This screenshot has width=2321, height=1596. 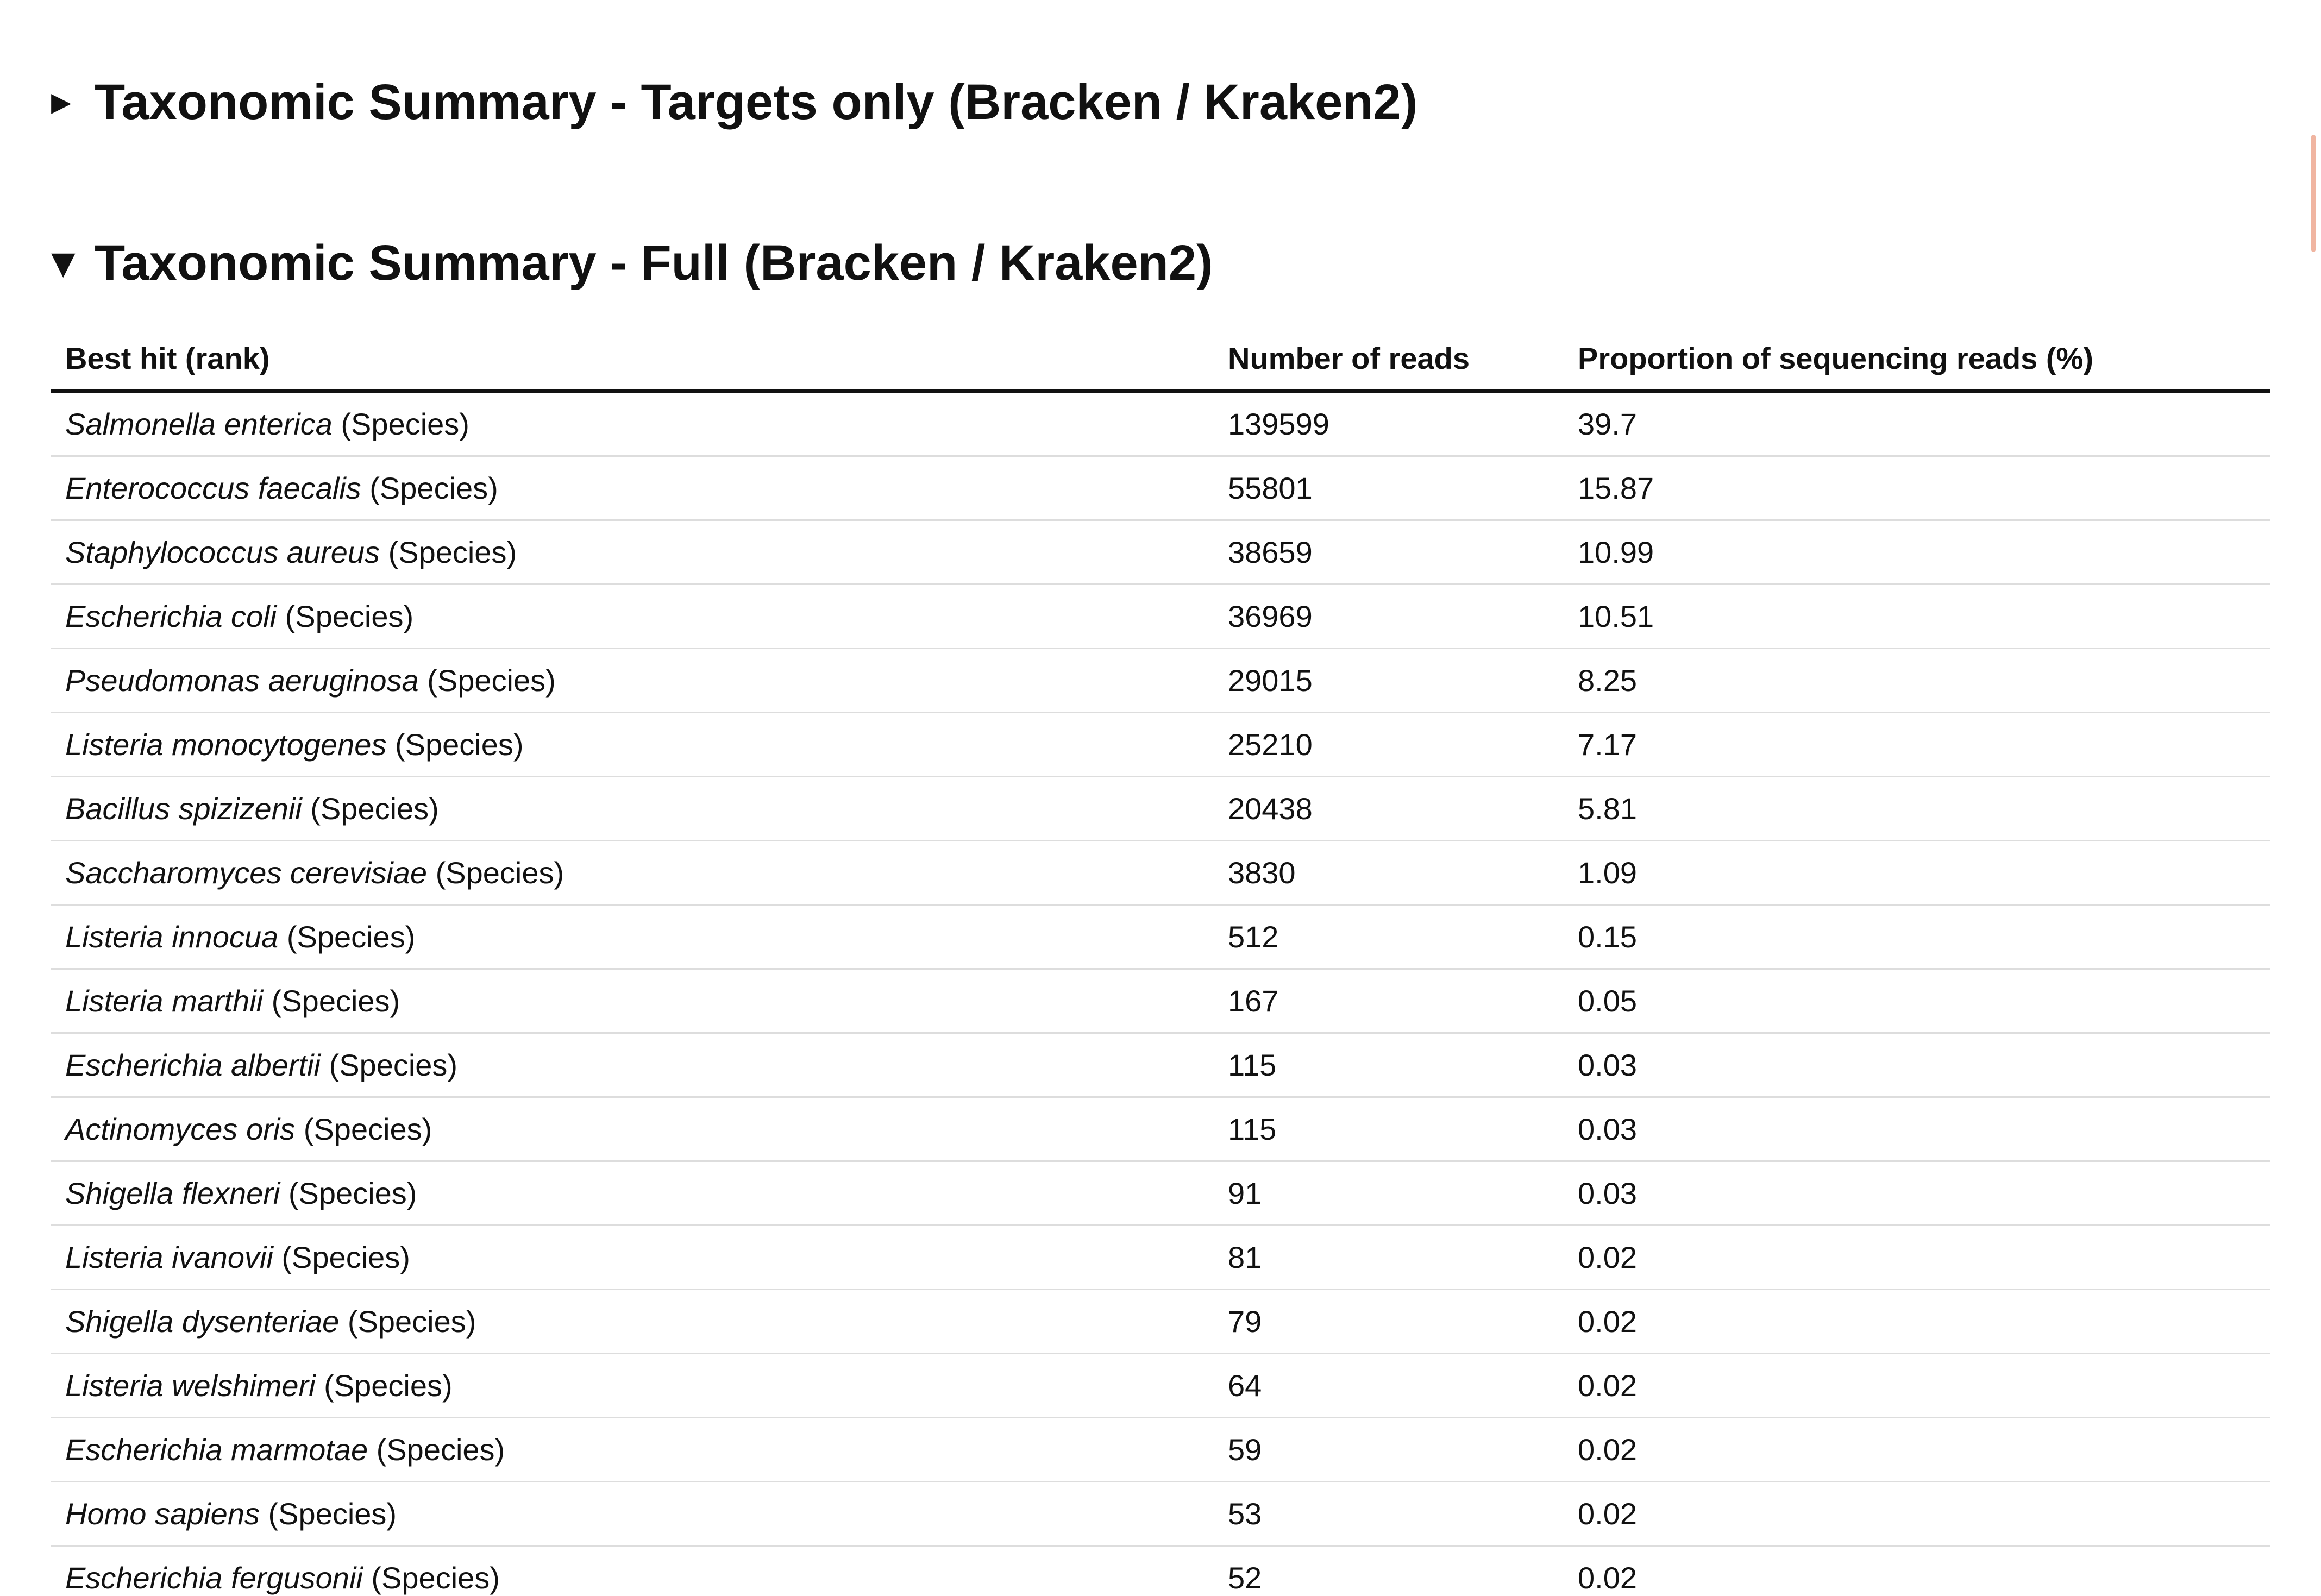 I want to click on read-count-cell: 167, so click(x=1389, y=1001).